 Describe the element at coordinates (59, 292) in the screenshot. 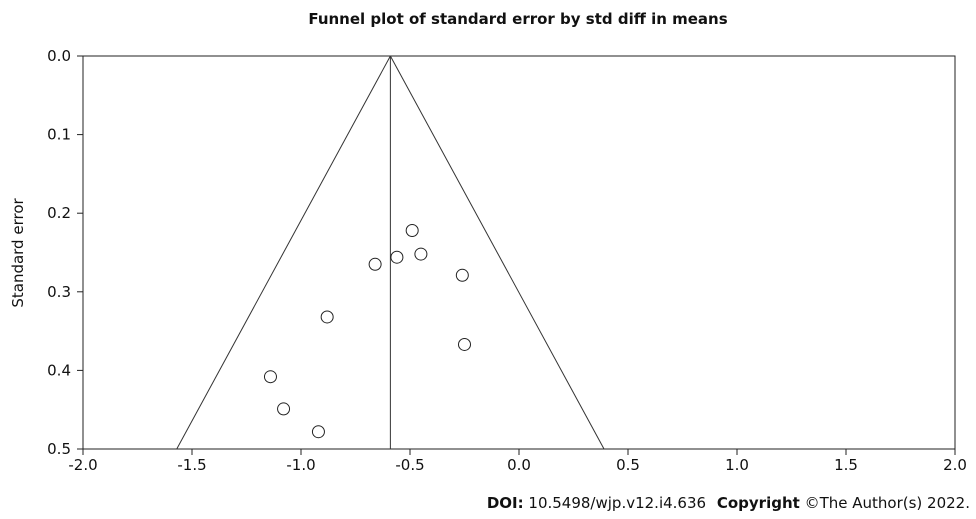

I see `y-tick-label: 0.3` at that location.